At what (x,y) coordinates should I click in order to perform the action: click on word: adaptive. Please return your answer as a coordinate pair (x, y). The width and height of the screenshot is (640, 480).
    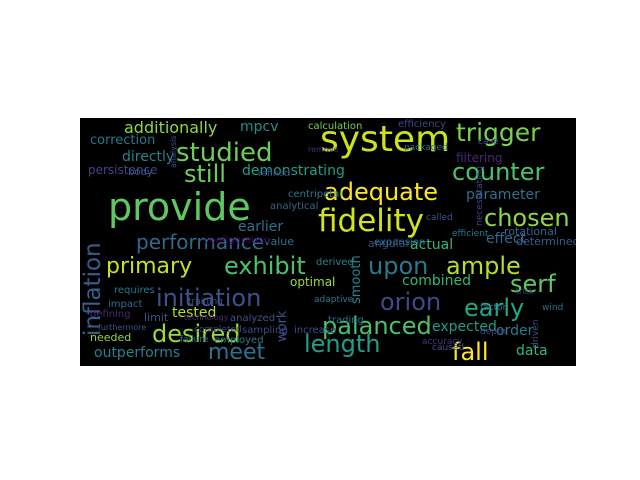
    Looking at the image, I should click on (334, 300).